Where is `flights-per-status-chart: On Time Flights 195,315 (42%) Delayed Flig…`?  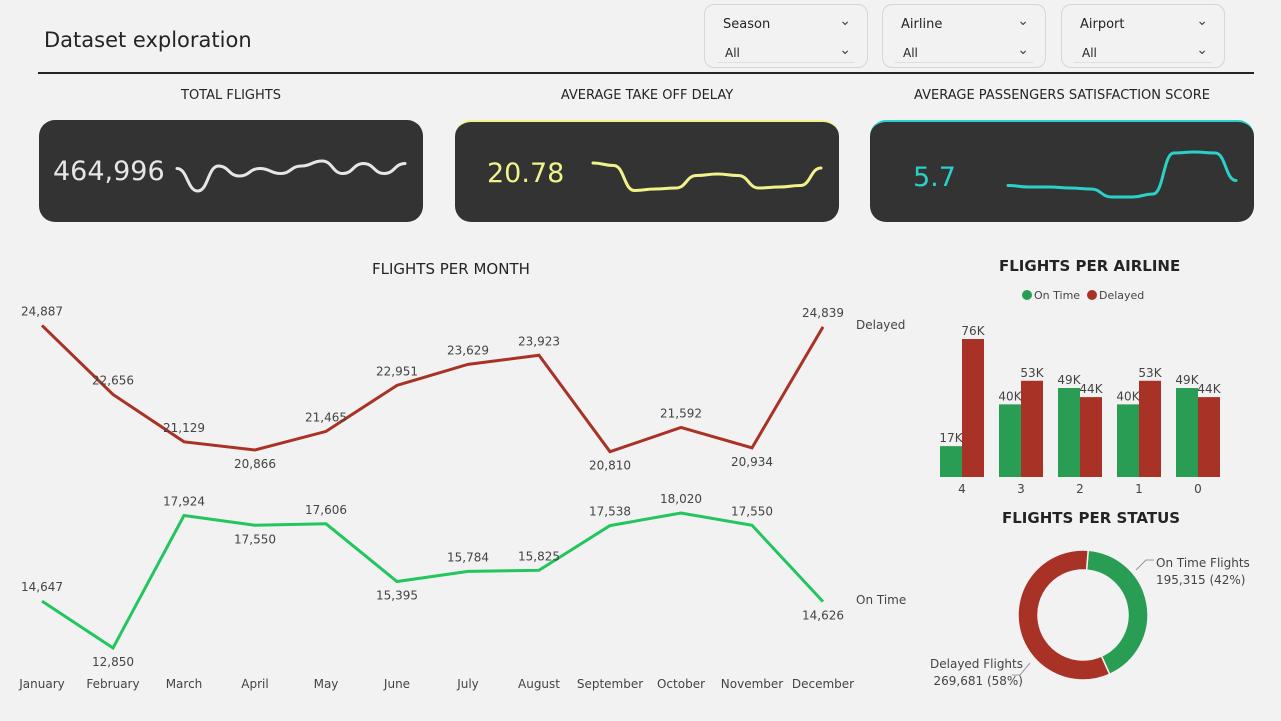 flights-per-status-chart: On Time Flights 195,315 (42%) Delayed Flig… is located at coordinates (1090, 618).